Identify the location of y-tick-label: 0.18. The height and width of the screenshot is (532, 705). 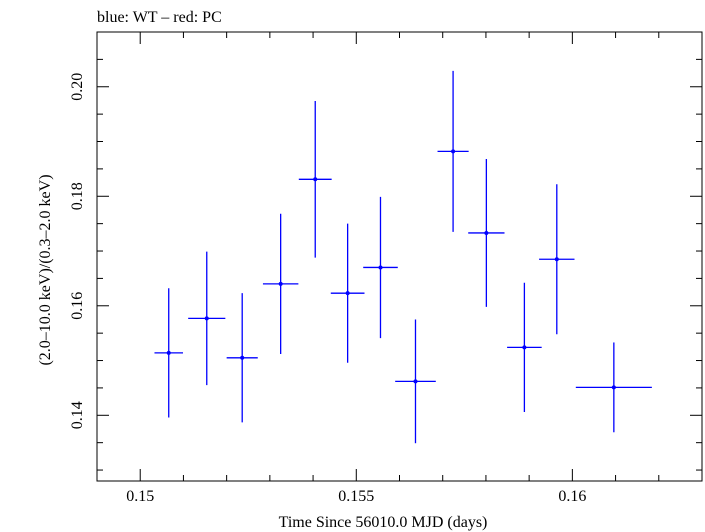
(77, 196).